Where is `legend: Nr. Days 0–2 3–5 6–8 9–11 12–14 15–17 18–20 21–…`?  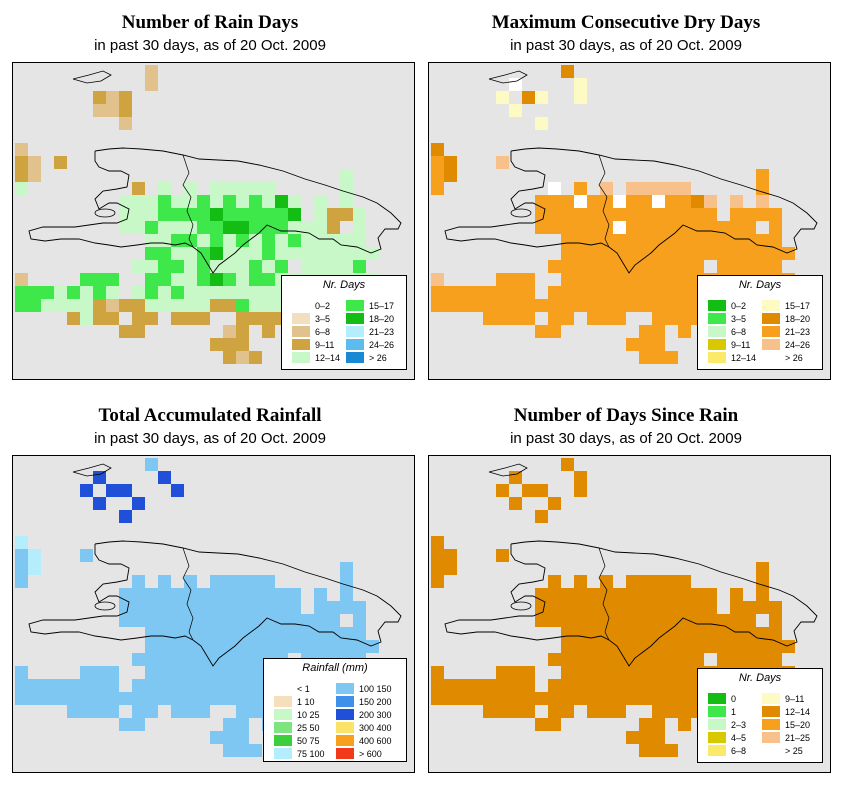 legend: Nr. Days 0–2 3–5 6–8 9–11 12–14 15–17 18–20 21–… is located at coordinates (760, 322).